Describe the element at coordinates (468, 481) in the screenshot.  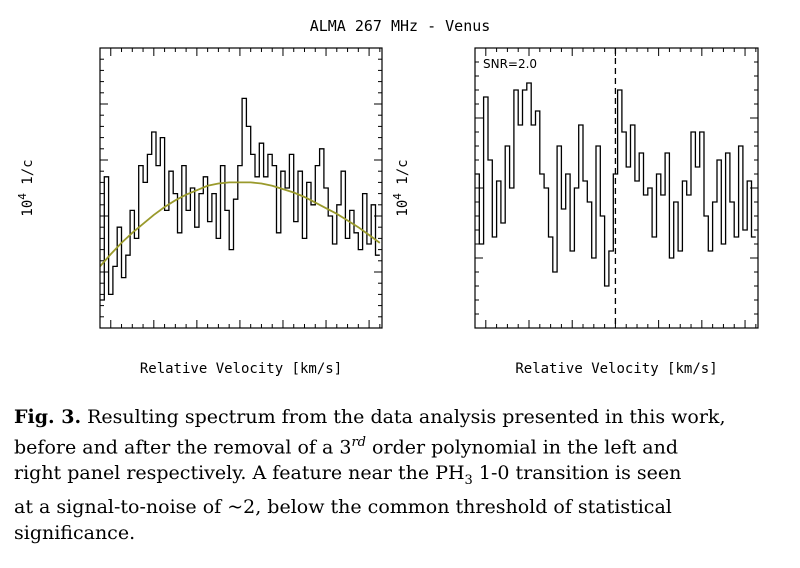
I see `caption-subscript: 3` at that location.